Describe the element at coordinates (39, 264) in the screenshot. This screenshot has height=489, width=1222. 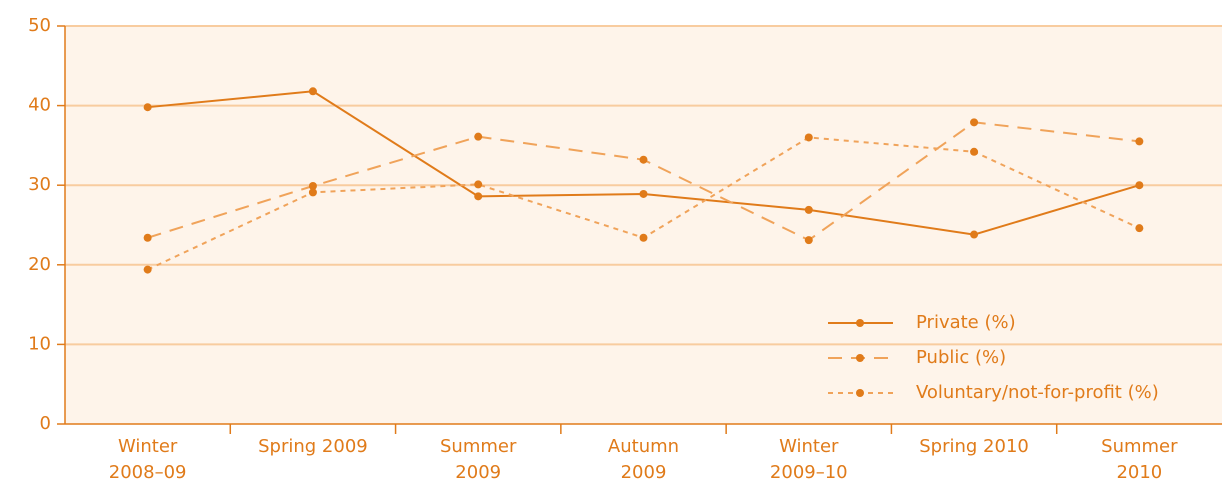
I see `y-tick-label: 20` at that location.